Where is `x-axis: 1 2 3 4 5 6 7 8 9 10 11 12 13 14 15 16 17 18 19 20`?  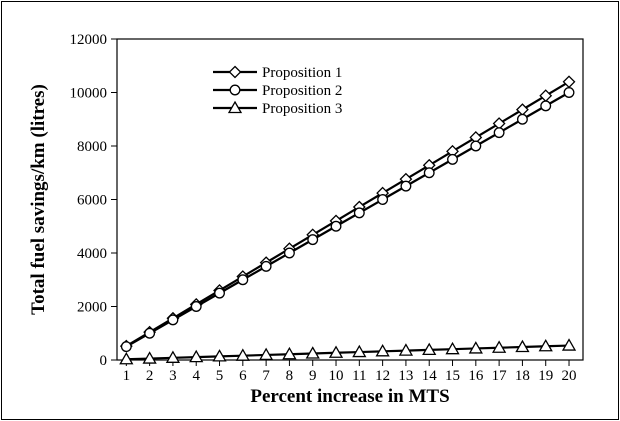 x-axis: 1 2 3 4 5 6 7 8 9 10 11 12 13 14 15 16 17 18 19 20 is located at coordinates (350, 372).